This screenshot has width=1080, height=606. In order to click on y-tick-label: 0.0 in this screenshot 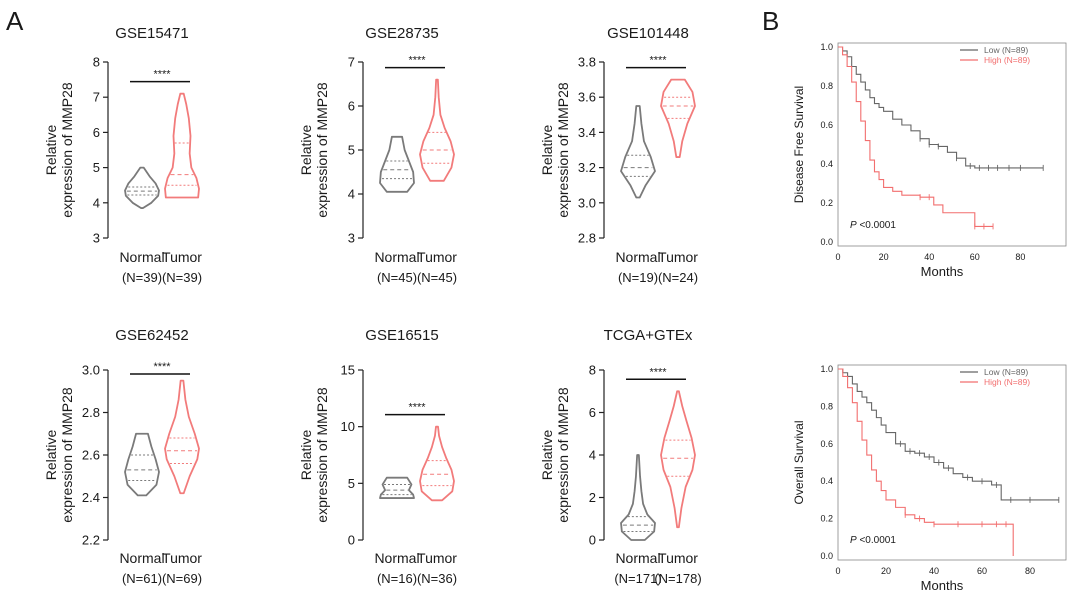, I will do `click(826, 242)`.